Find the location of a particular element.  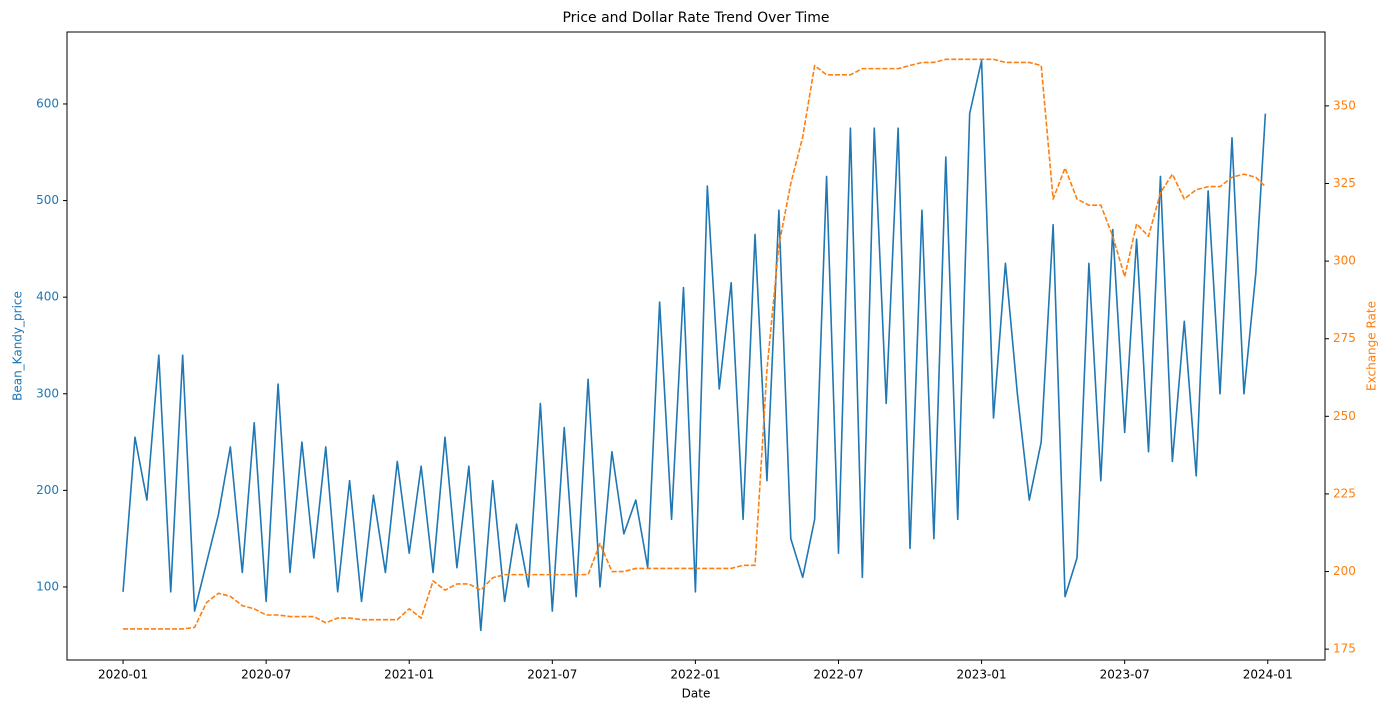

y-tick-label: 200 is located at coordinates (47, 490).